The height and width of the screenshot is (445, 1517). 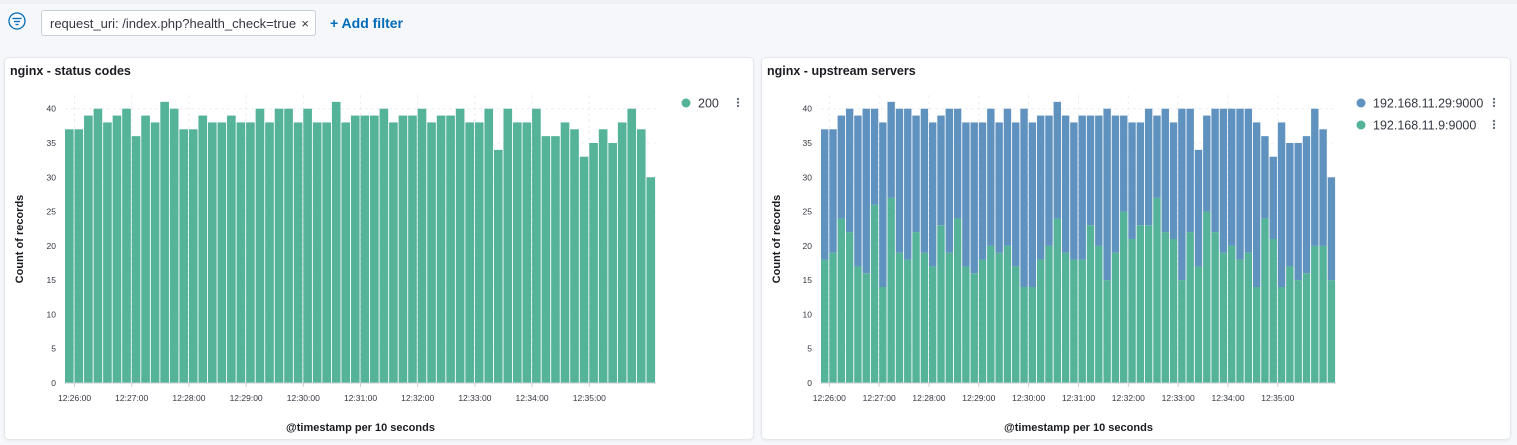 I want to click on legend-item: 192.168.11.9:9000, so click(x=1426, y=126).